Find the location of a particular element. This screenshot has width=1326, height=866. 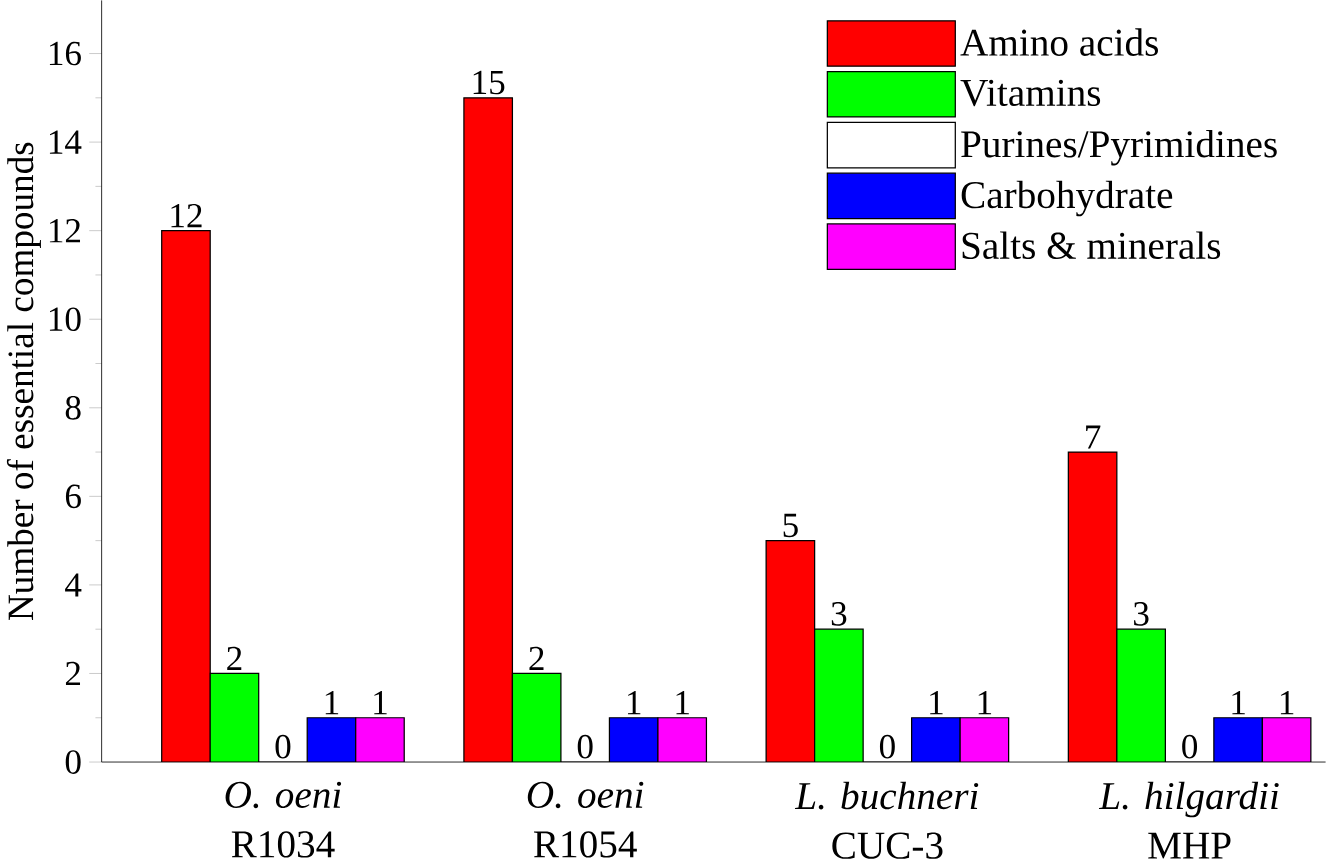

y-tick-label: 10 is located at coordinates (65, 319).